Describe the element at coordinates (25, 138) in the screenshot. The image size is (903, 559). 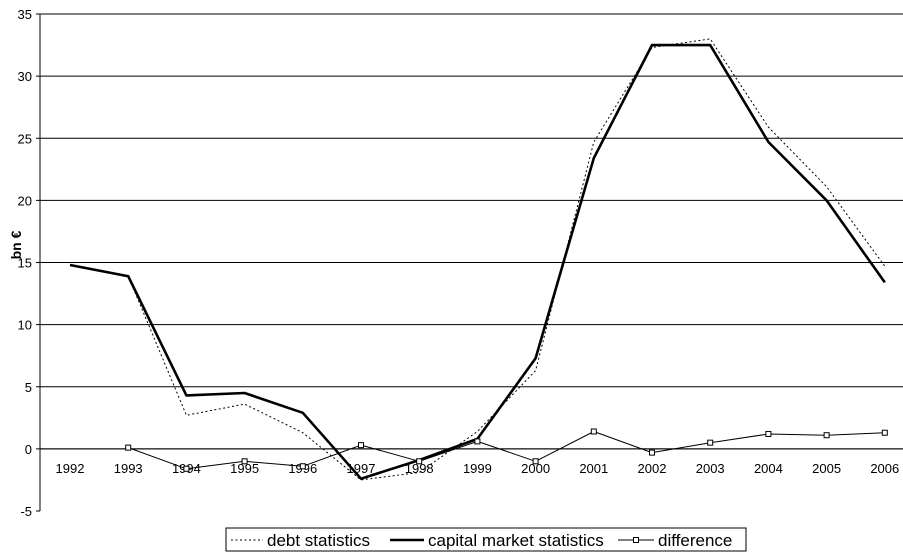
I see `y-tick-label: 25` at that location.